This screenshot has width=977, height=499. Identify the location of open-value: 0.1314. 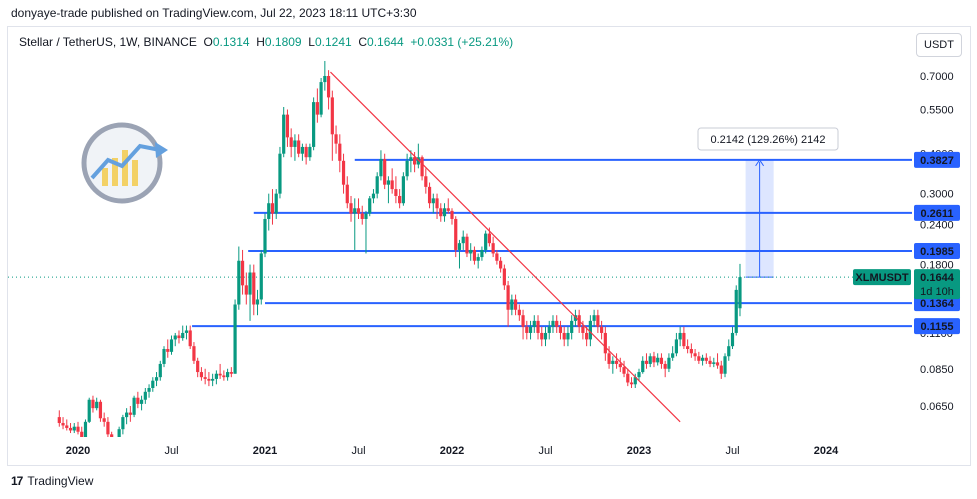
(231, 42).